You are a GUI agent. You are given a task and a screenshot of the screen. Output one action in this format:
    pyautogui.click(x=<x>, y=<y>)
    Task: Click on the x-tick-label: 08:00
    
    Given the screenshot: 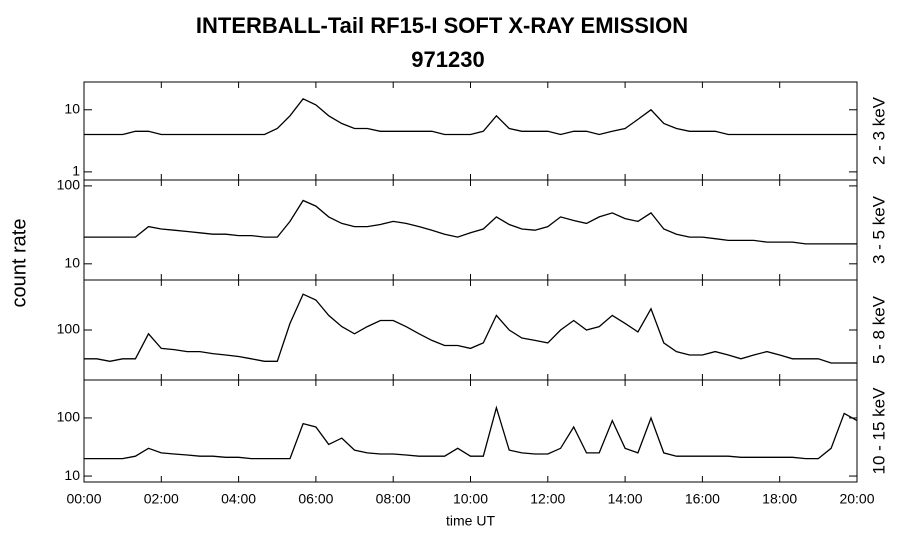 What is the action you would take?
    pyautogui.click(x=393, y=499)
    